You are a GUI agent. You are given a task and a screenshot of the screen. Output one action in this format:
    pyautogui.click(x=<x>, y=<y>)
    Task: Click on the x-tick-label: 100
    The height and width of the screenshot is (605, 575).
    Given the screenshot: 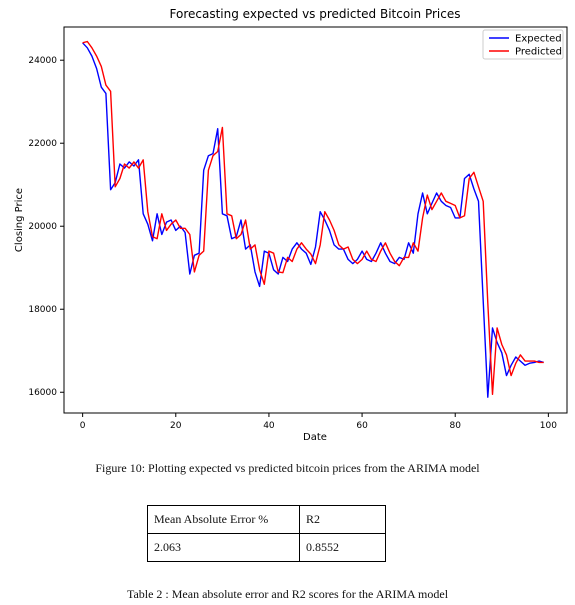 What is the action you would take?
    pyautogui.click(x=548, y=426)
    